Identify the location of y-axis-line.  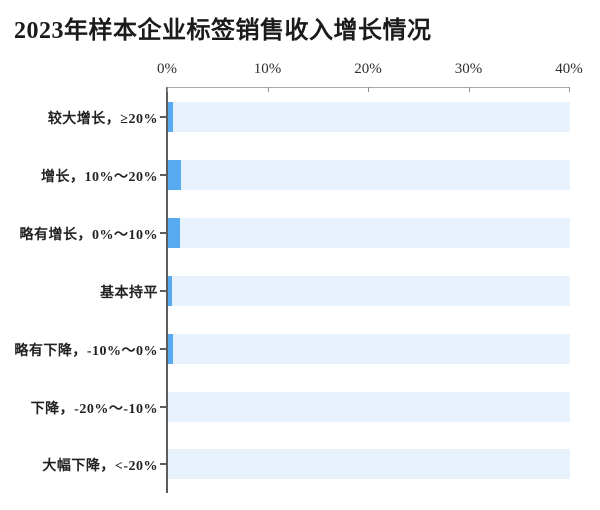
(167, 290).